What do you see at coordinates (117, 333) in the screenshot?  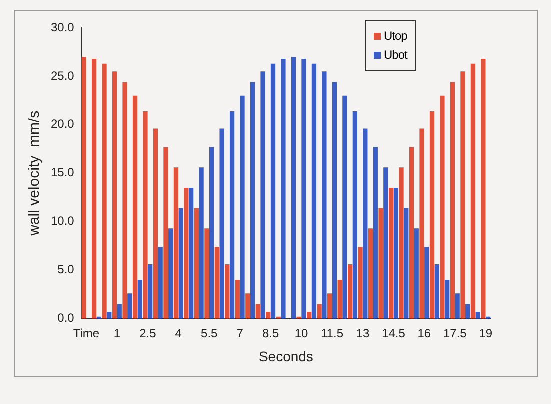 I see `x-tick-label: 1` at bounding box center [117, 333].